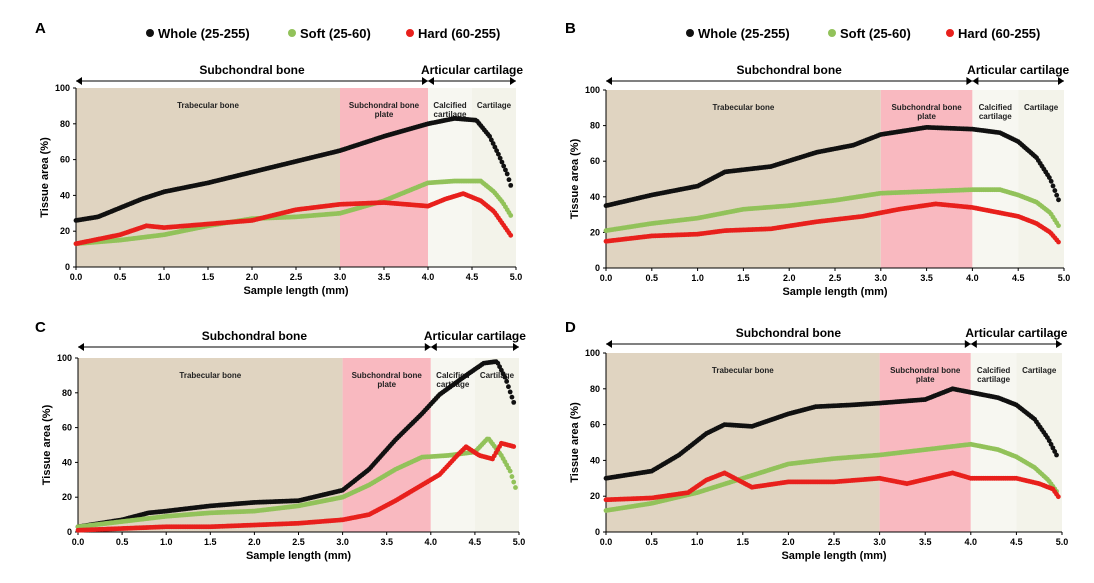 The height and width of the screenshot is (583, 1094). What do you see at coordinates (1062, 542) in the screenshot?
I see `x-tick-label: 5.0` at bounding box center [1062, 542].